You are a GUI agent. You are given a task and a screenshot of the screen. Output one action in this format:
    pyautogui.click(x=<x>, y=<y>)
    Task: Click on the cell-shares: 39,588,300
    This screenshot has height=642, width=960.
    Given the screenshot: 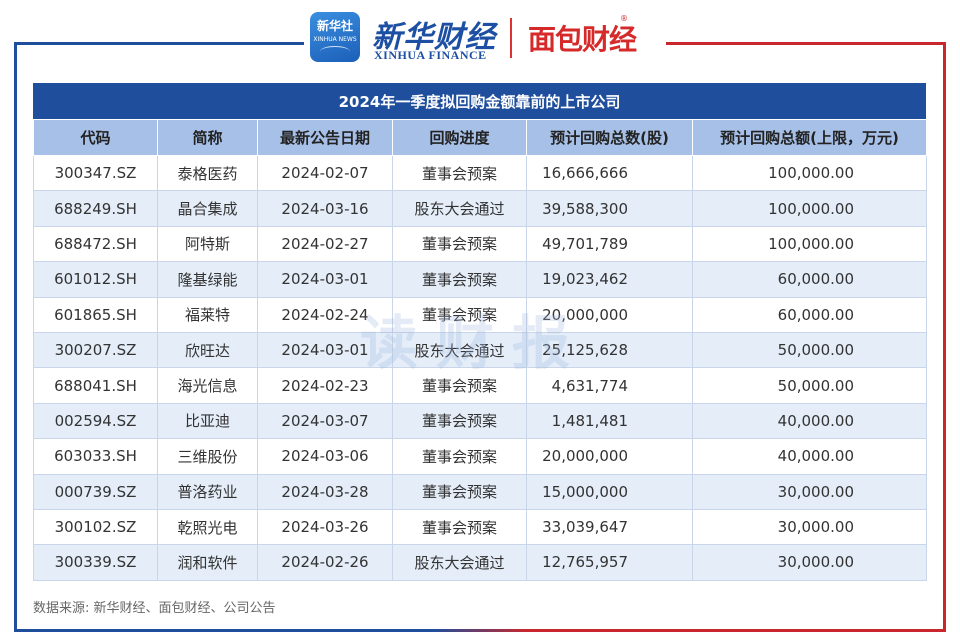 What is the action you would take?
    pyautogui.click(x=609, y=208)
    